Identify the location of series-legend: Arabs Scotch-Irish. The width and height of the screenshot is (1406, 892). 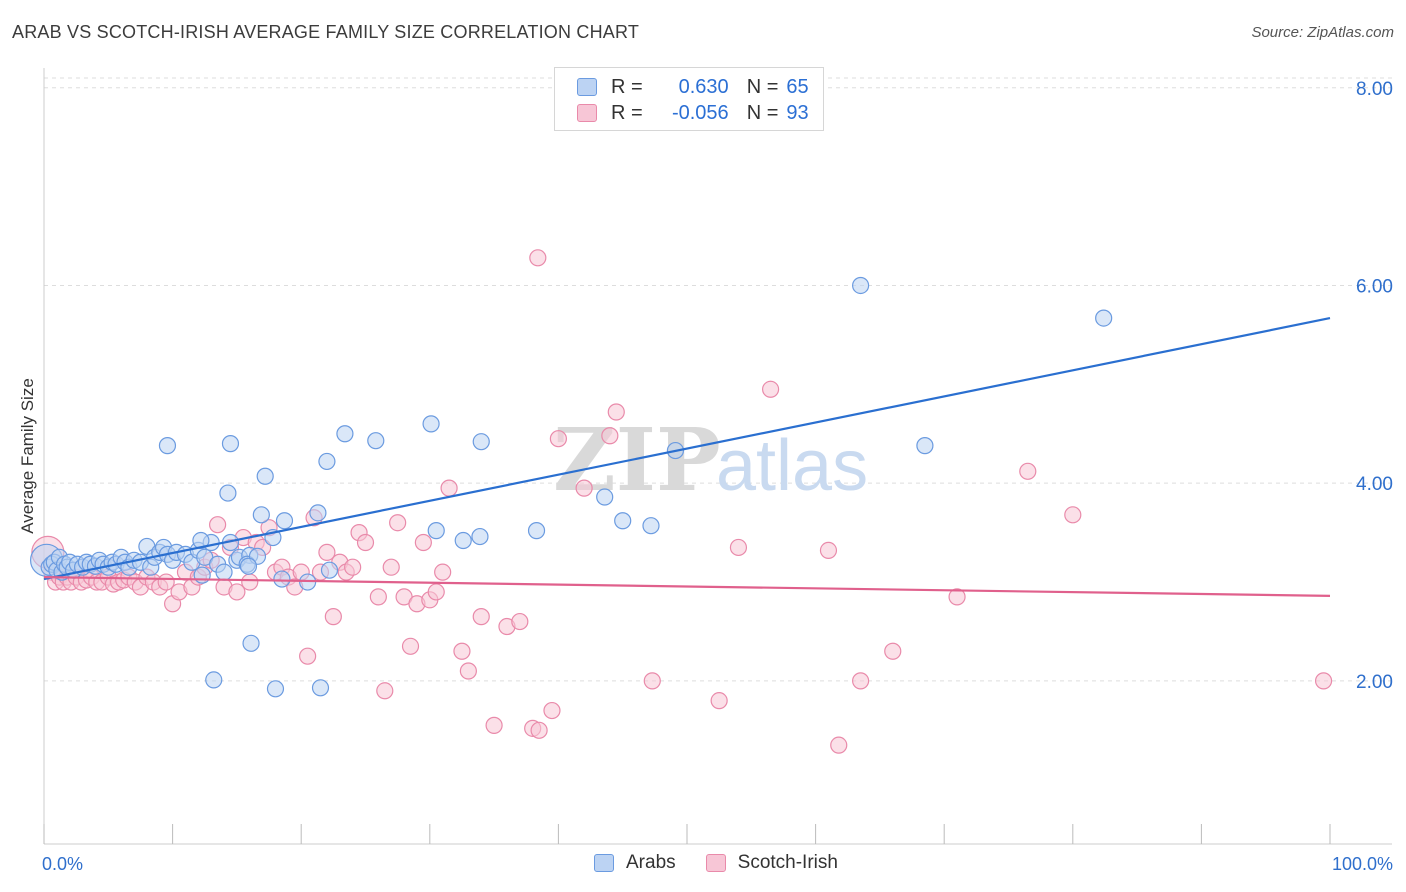
(731, 863).